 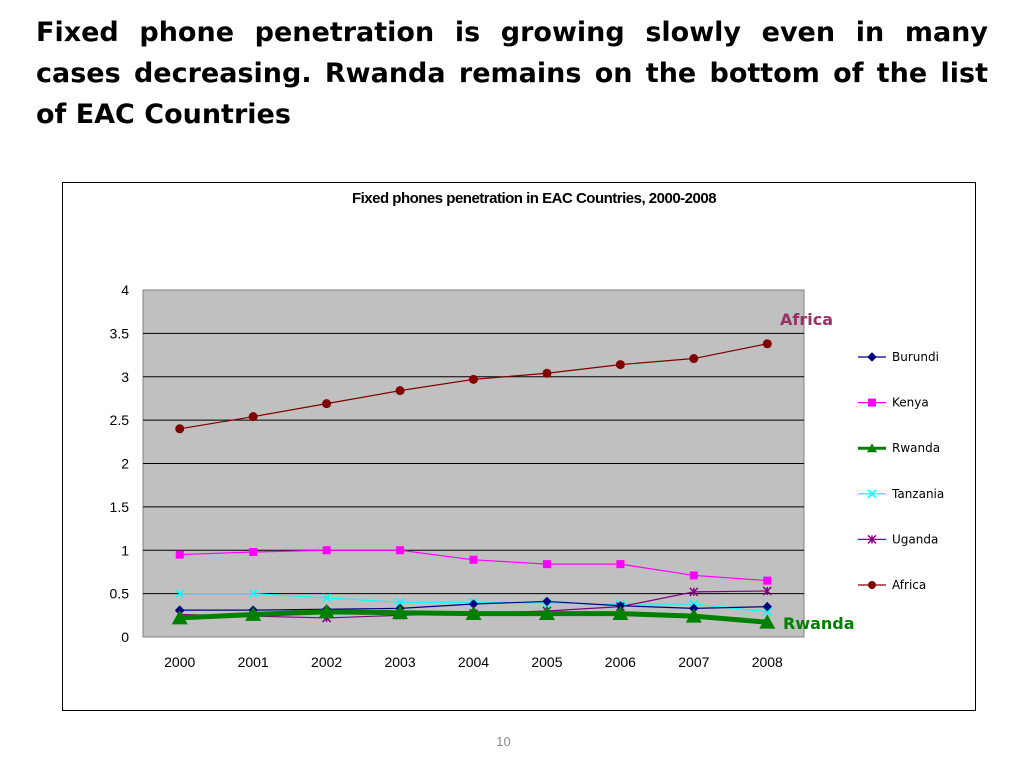 What do you see at coordinates (399, 662) in the screenshot?
I see `x-tick-label: 2003` at bounding box center [399, 662].